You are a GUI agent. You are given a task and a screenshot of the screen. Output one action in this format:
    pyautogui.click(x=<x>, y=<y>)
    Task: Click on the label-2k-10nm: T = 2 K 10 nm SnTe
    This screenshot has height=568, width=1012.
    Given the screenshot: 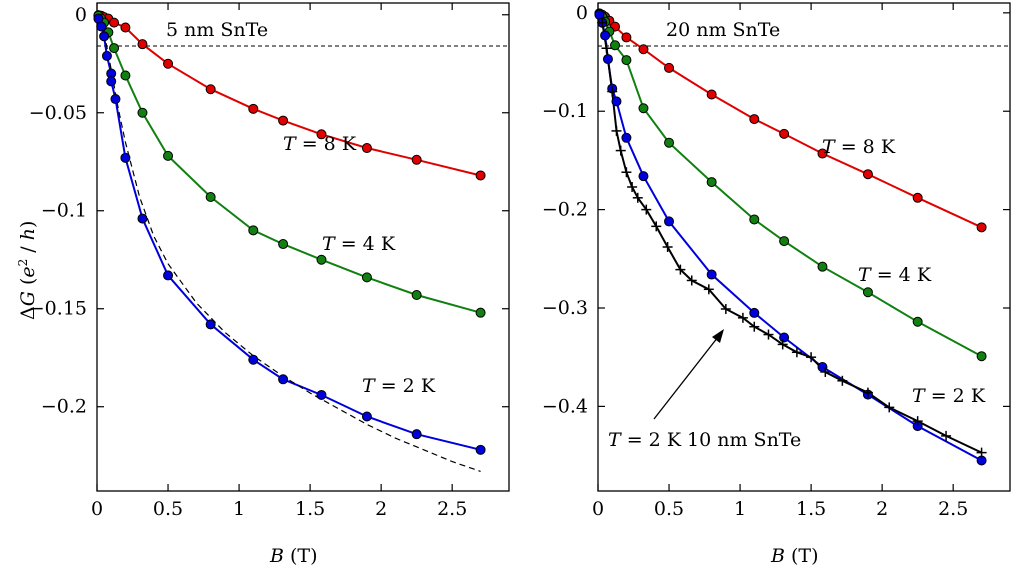 What is the action you would take?
    pyautogui.click(x=704, y=440)
    